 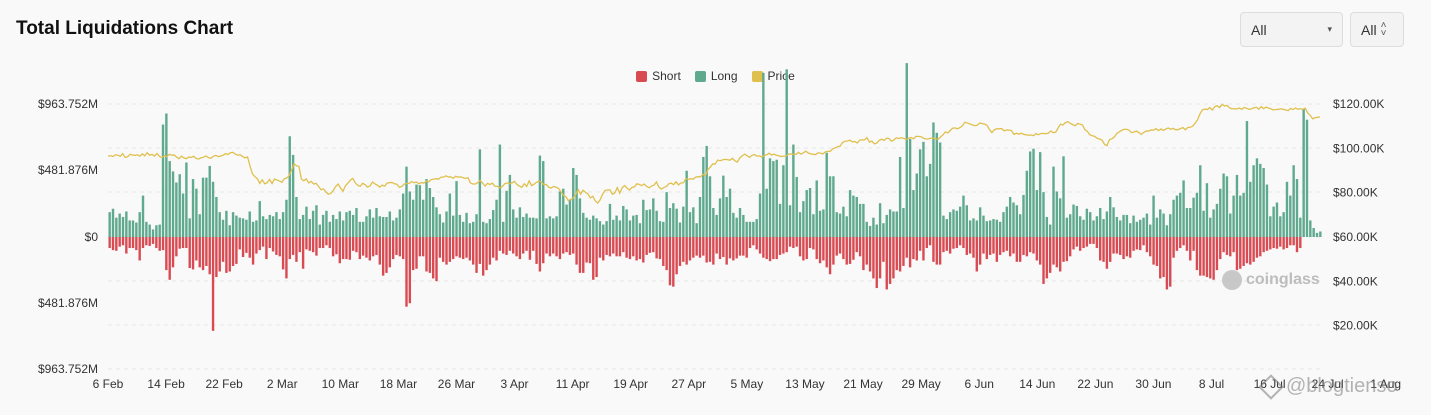 I want to click on x-tick-label: 14 Feb, so click(x=166, y=384).